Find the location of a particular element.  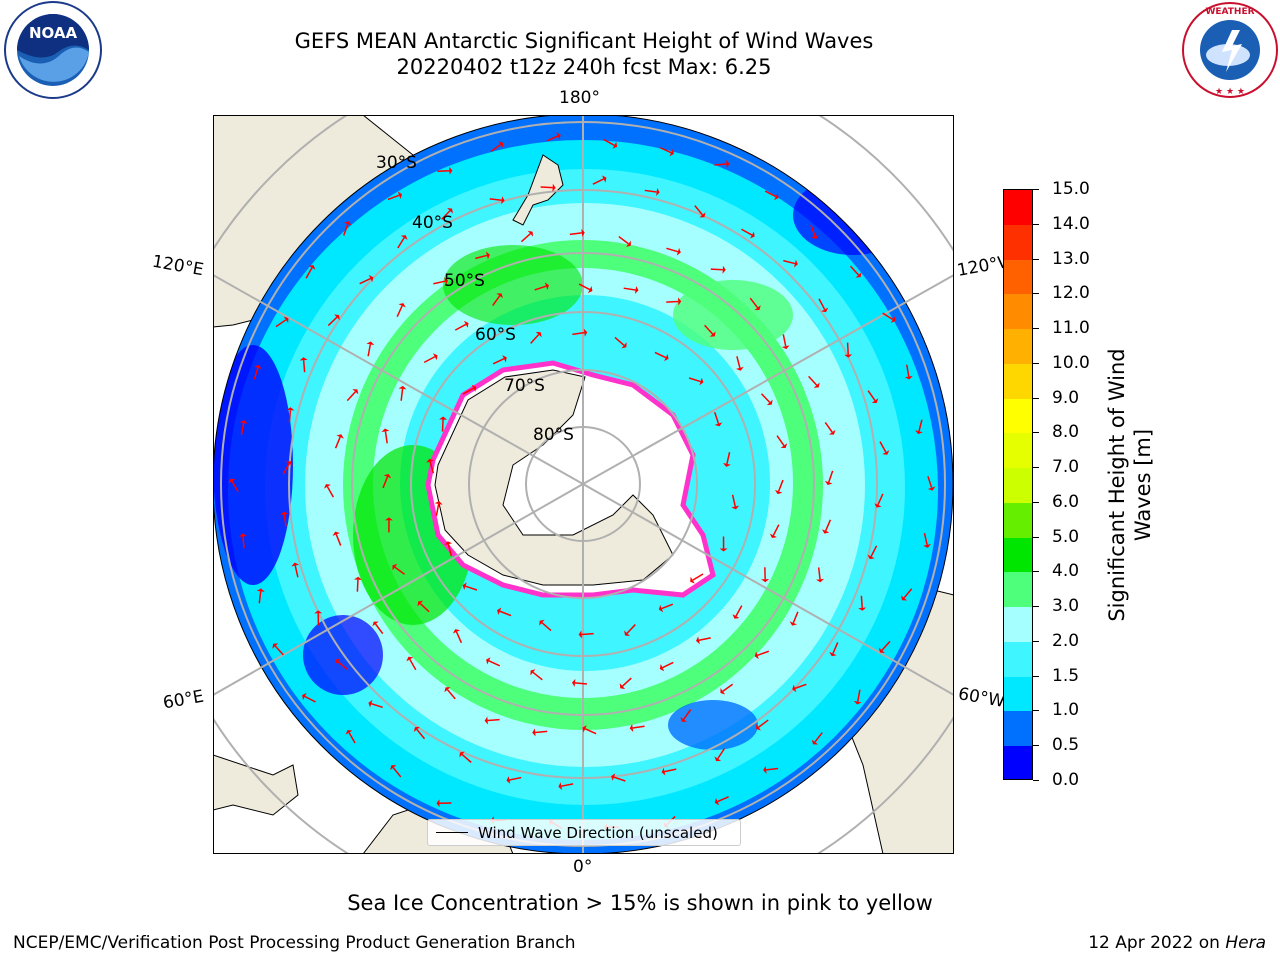

colorbar-tick-label: 8.0 is located at coordinates (1066, 432).